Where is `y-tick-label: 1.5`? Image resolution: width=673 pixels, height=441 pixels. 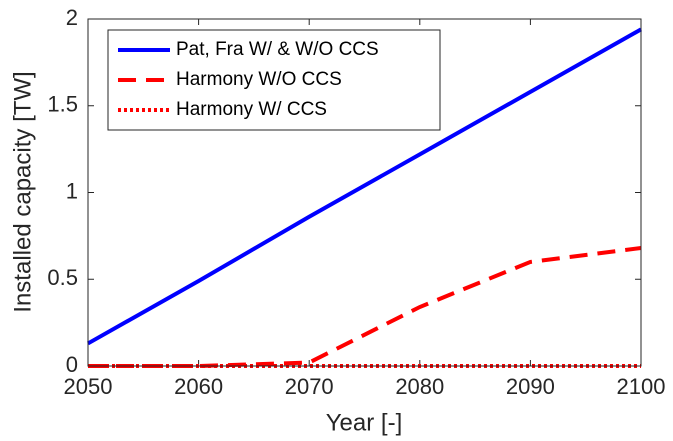 y-tick-label: 1.5 is located at coordinates (62, 104).